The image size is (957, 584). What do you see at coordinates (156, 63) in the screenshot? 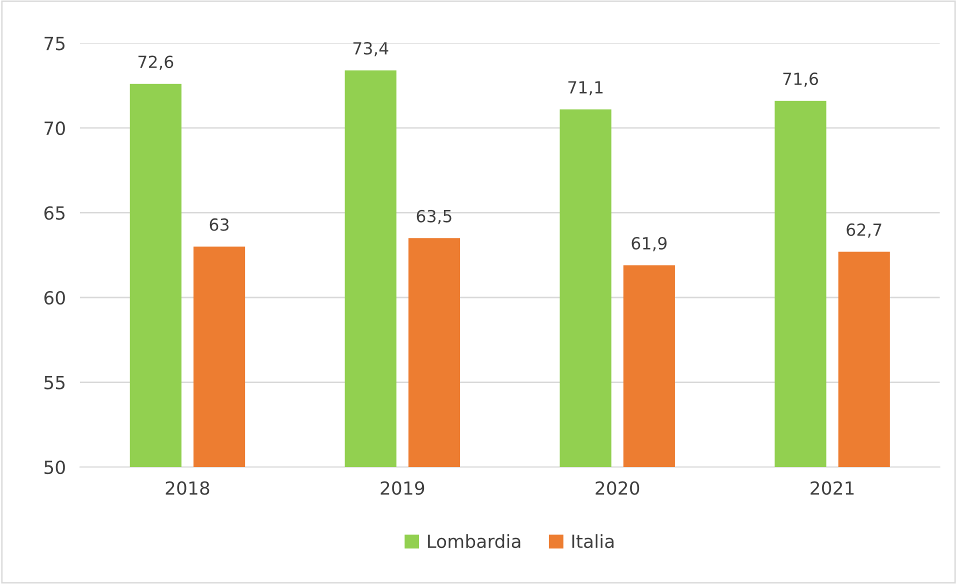
I see `data-label: 72,6` at bounding box center [156, 63].